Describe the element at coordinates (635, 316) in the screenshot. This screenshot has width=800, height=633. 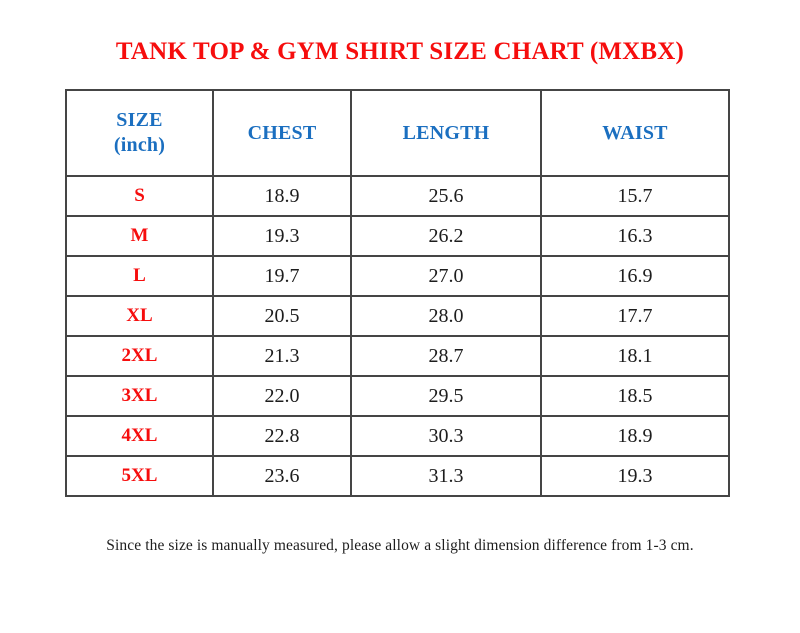
I see `waist-value: 17.7` at that location.